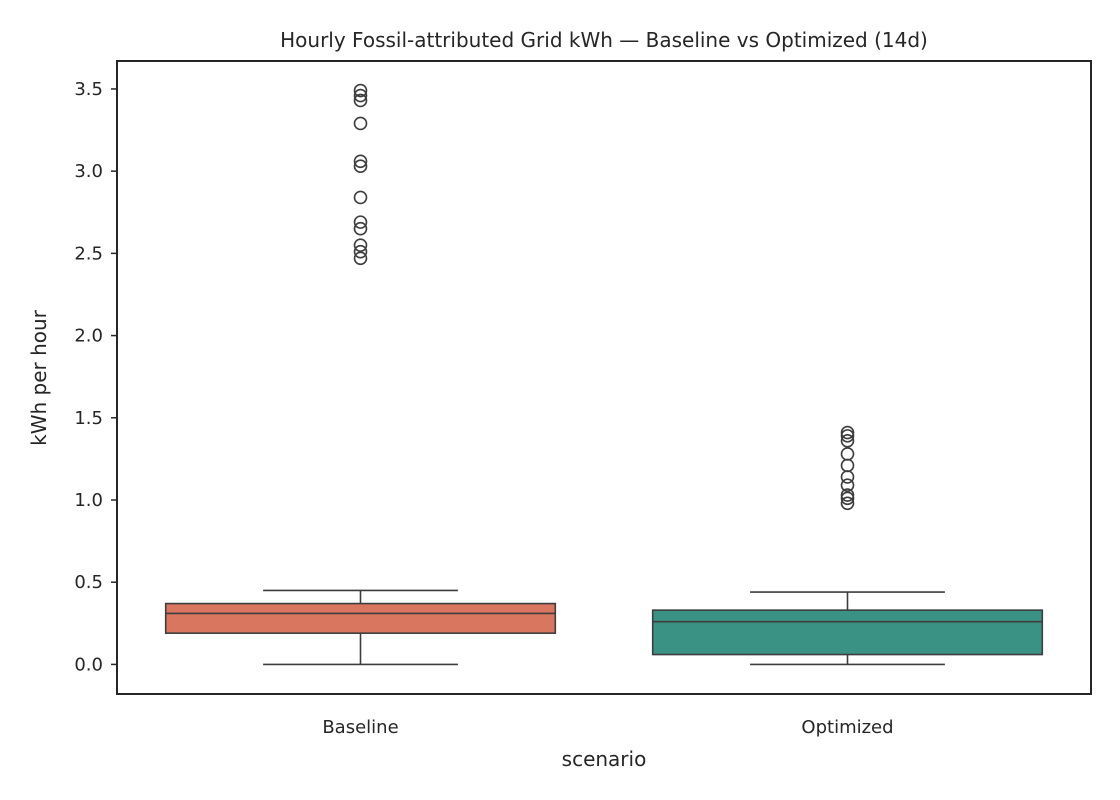  I want to click on y-tick-label-5: 2.5, so click(88, 253).